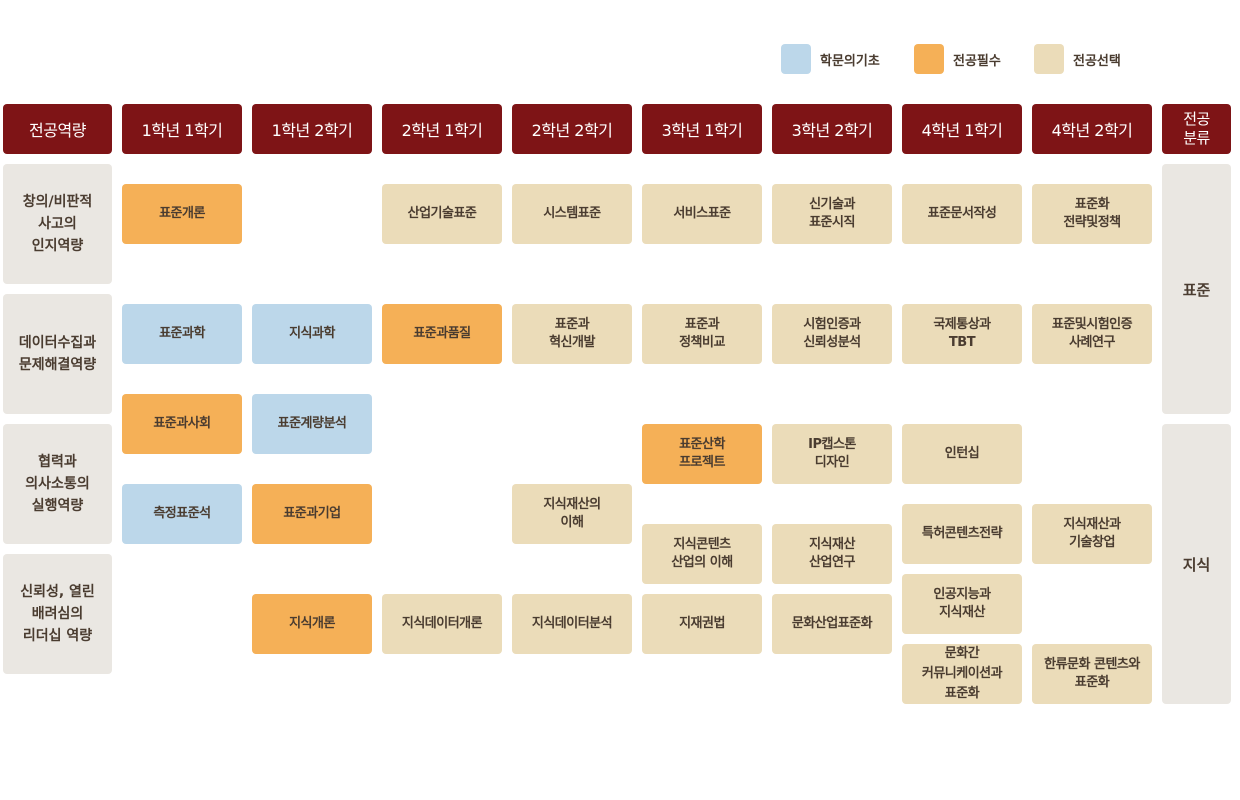  I want to click on legend-swatch-elective, so click(1049, 59).